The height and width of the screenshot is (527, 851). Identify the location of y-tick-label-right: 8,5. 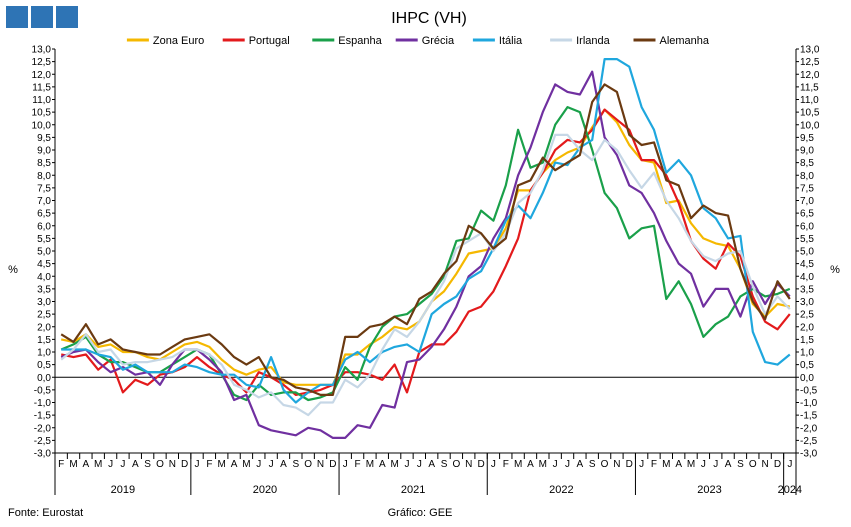
(807, 163).